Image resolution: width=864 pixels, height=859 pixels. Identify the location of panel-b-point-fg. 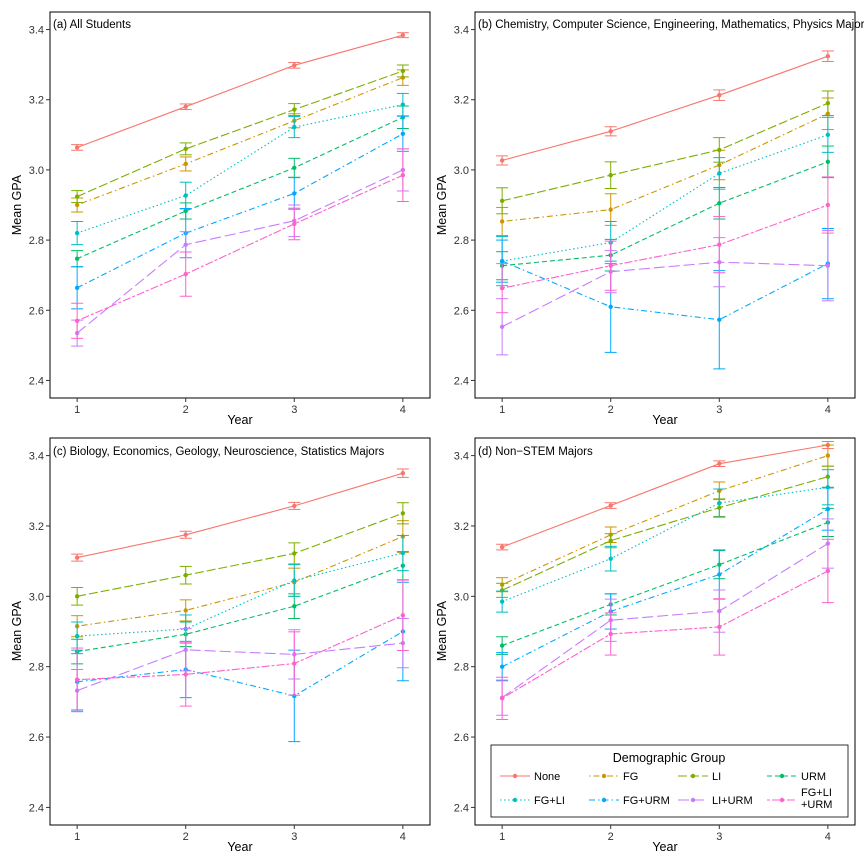
(610, 209).